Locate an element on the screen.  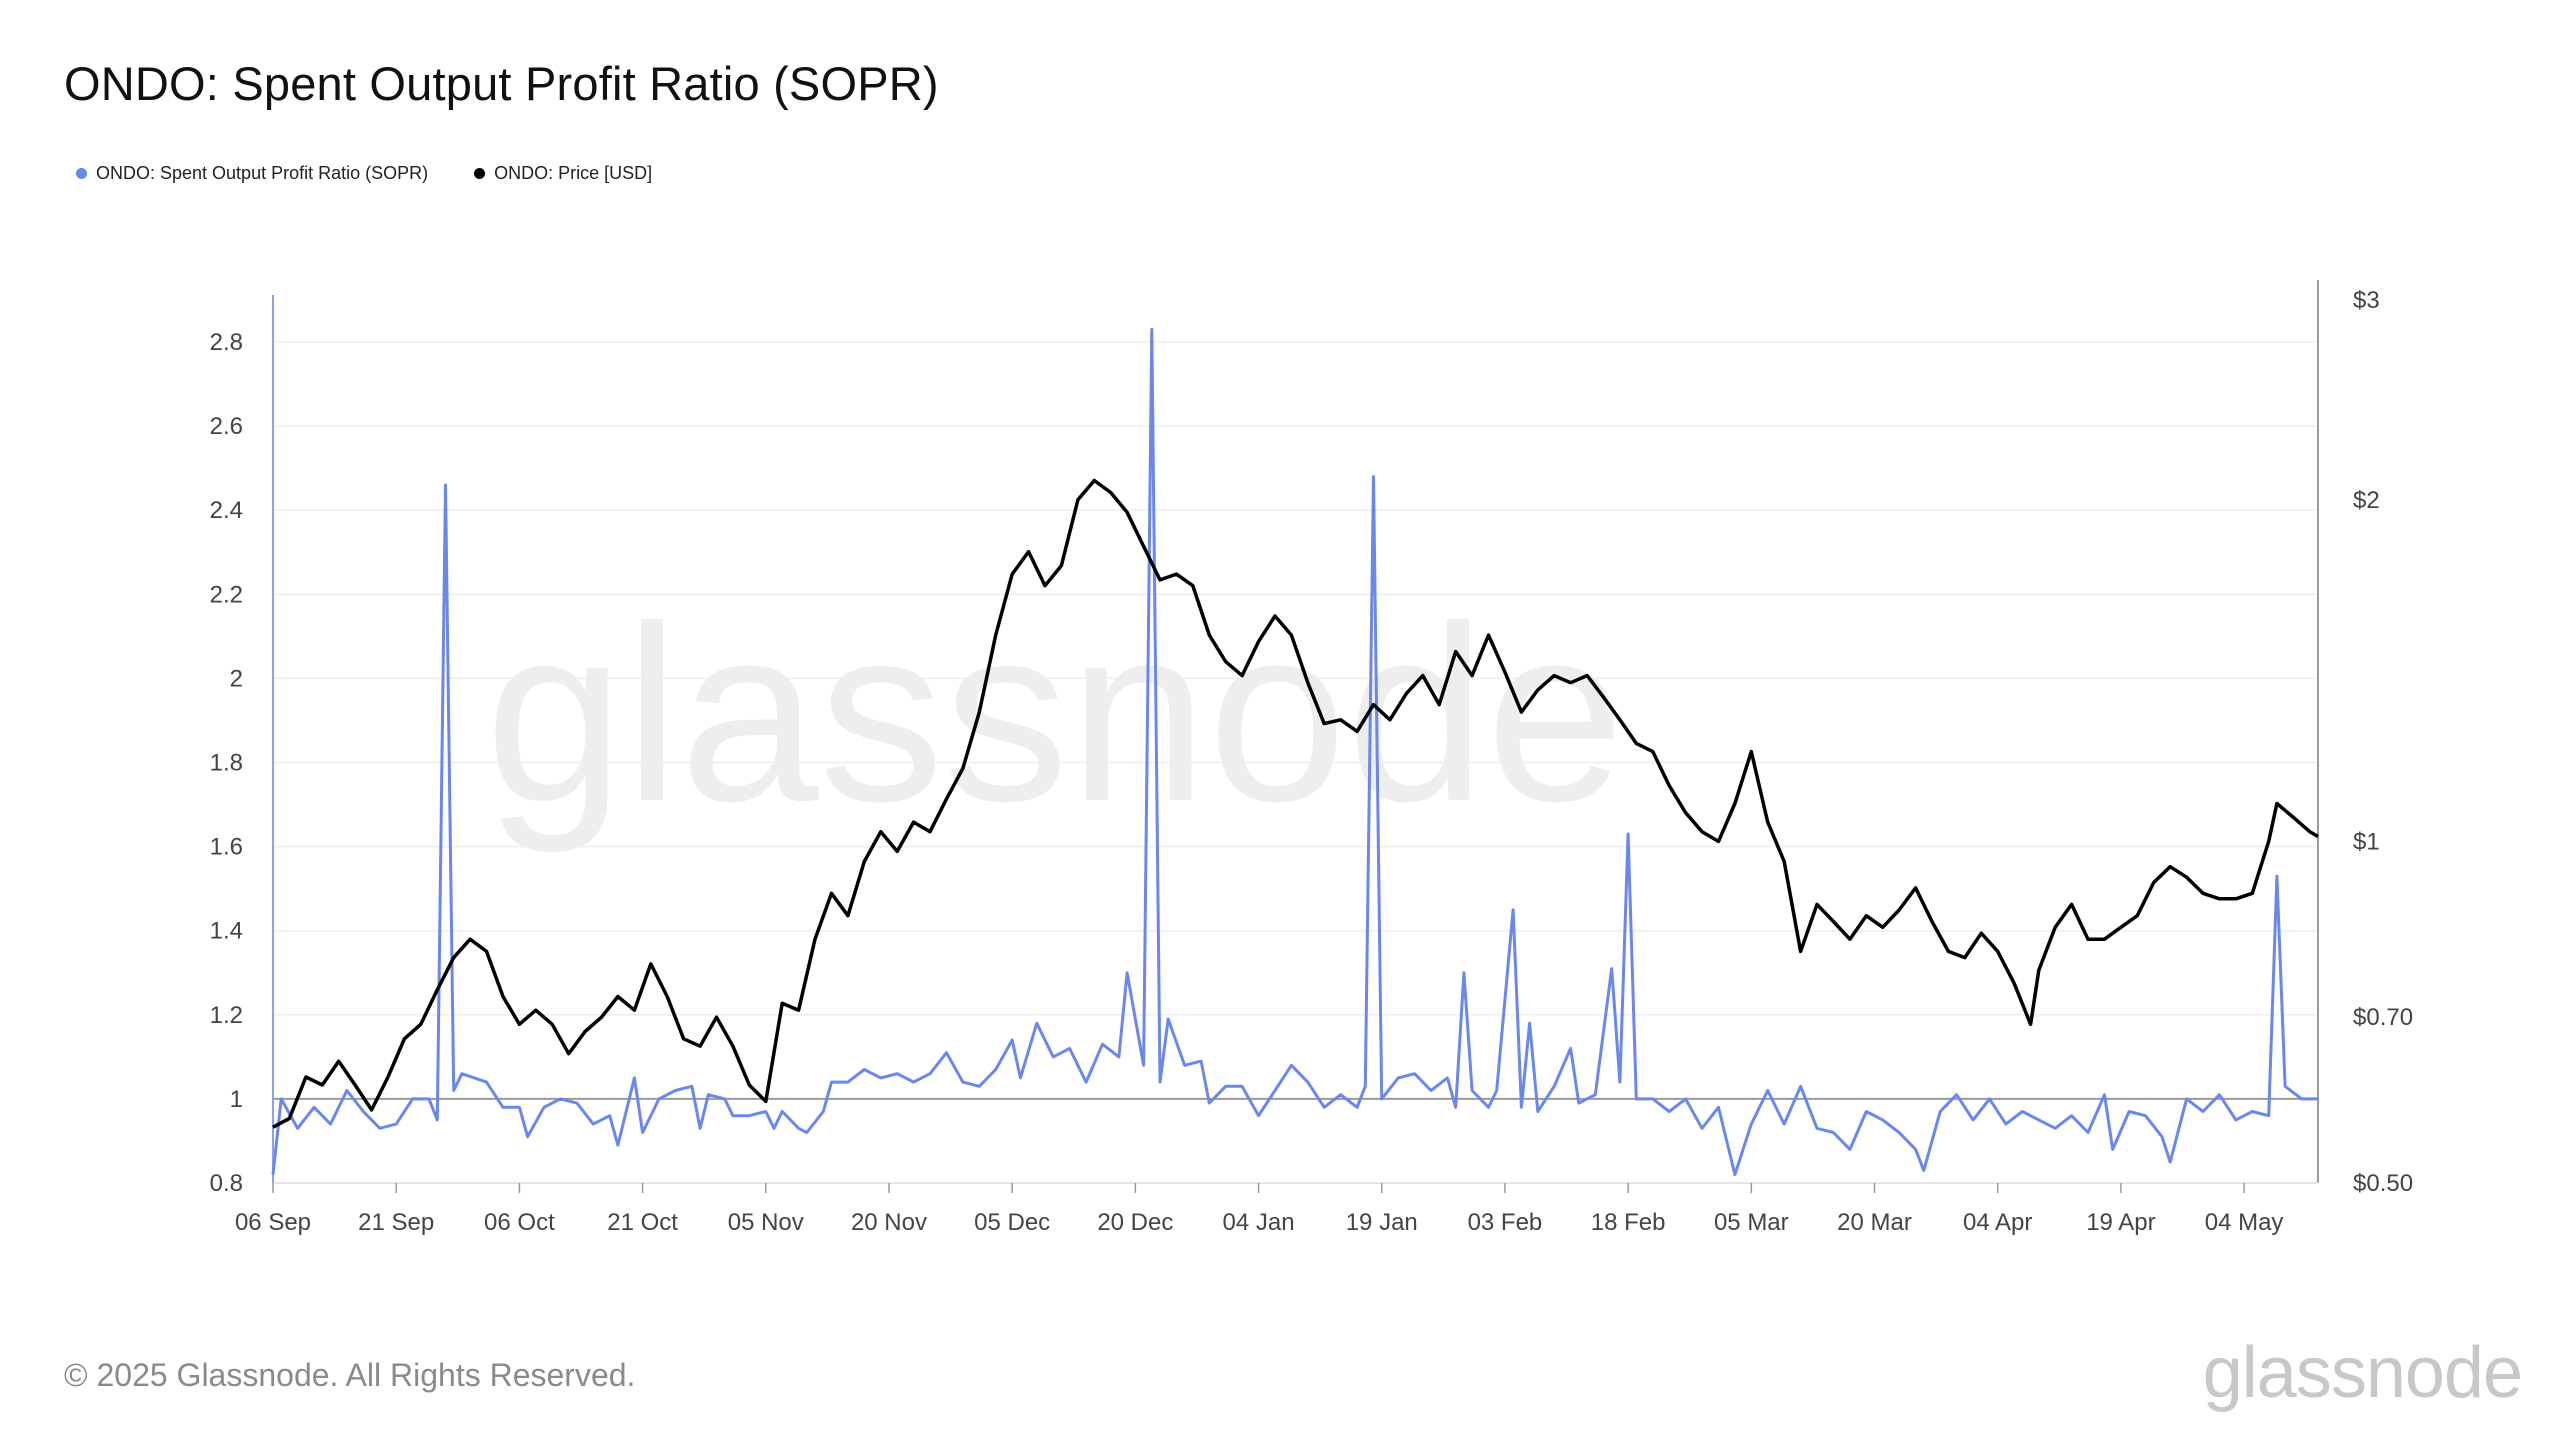
legend-label-sopr: ONDO: Spent Output Profit Ratio (SOPR) is located at coordinates (262, 173).